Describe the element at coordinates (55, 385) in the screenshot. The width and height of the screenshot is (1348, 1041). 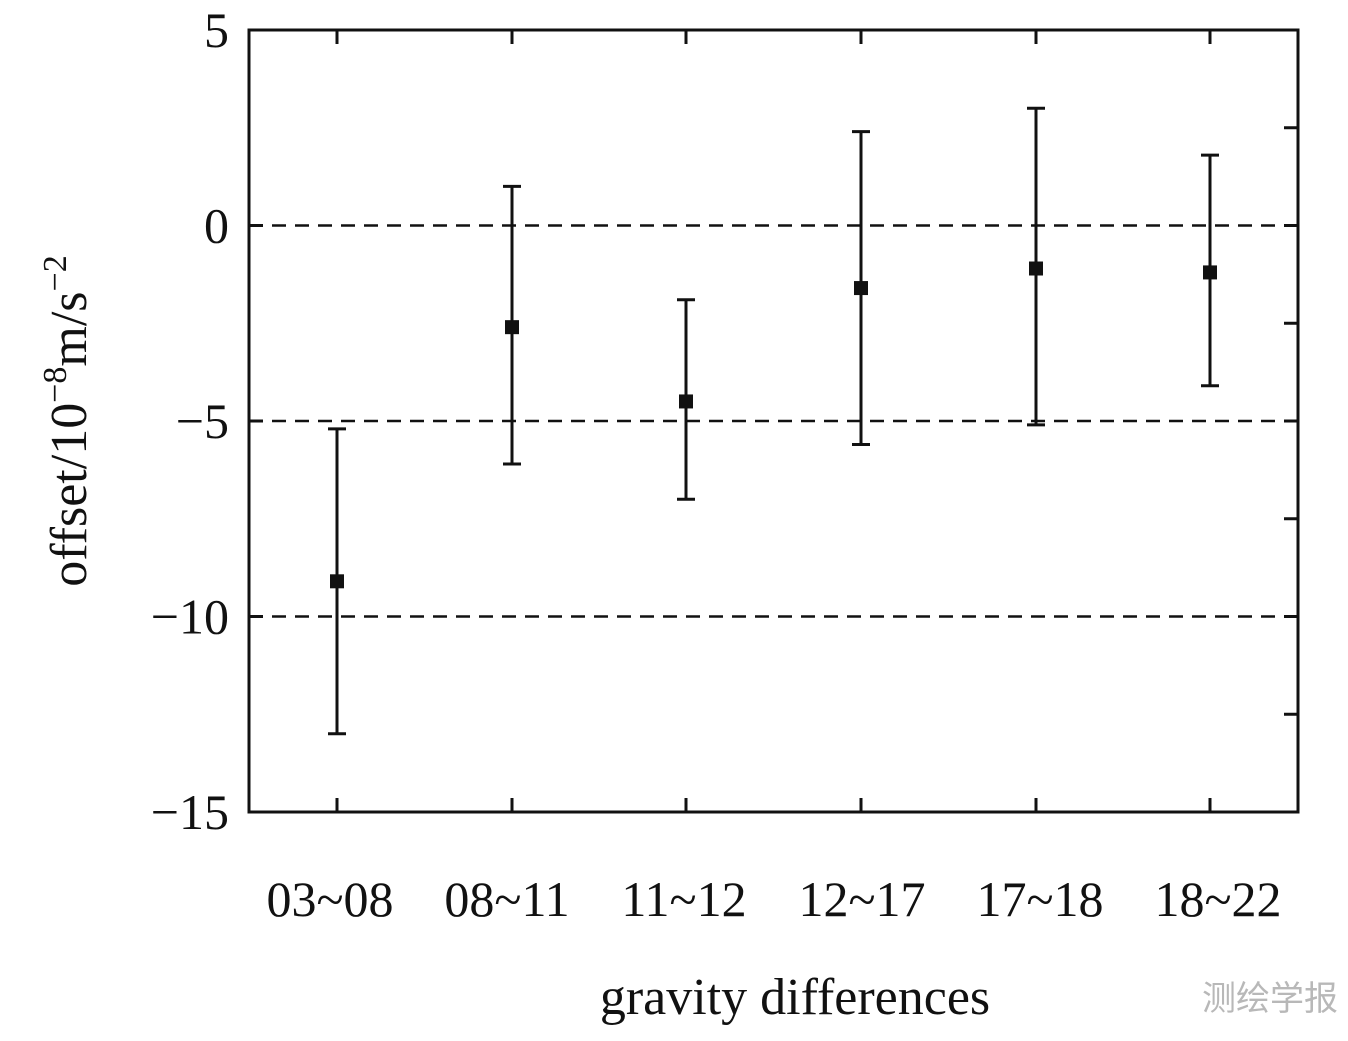
I see `y-axis-title-exponent-1: −8` at that location.